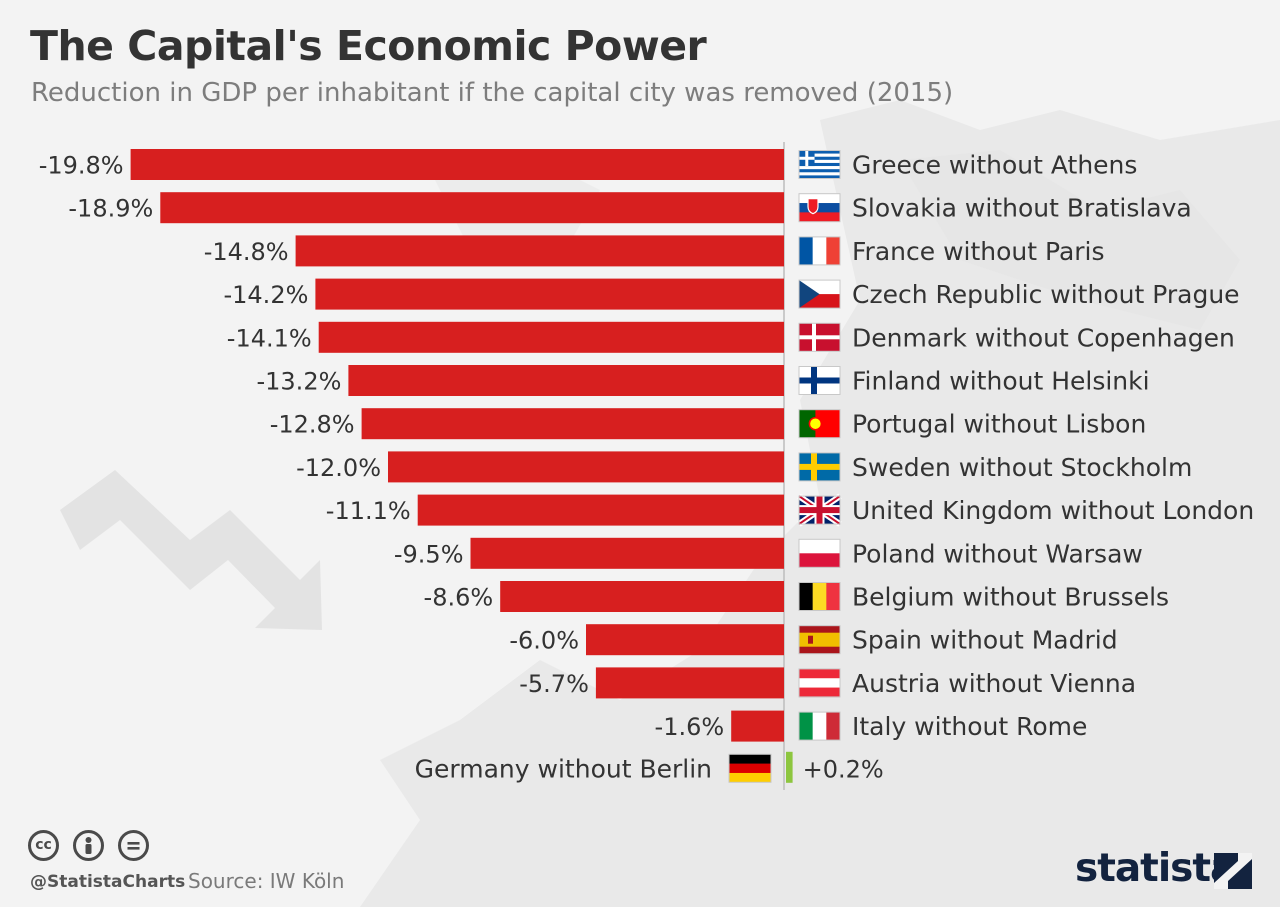 Image resolution: width=1280 pixels, height=907 pixels. Describe the element at coordinates (994, 165) in the screenshot. I see `category-label: Greece without Athens` at that location.